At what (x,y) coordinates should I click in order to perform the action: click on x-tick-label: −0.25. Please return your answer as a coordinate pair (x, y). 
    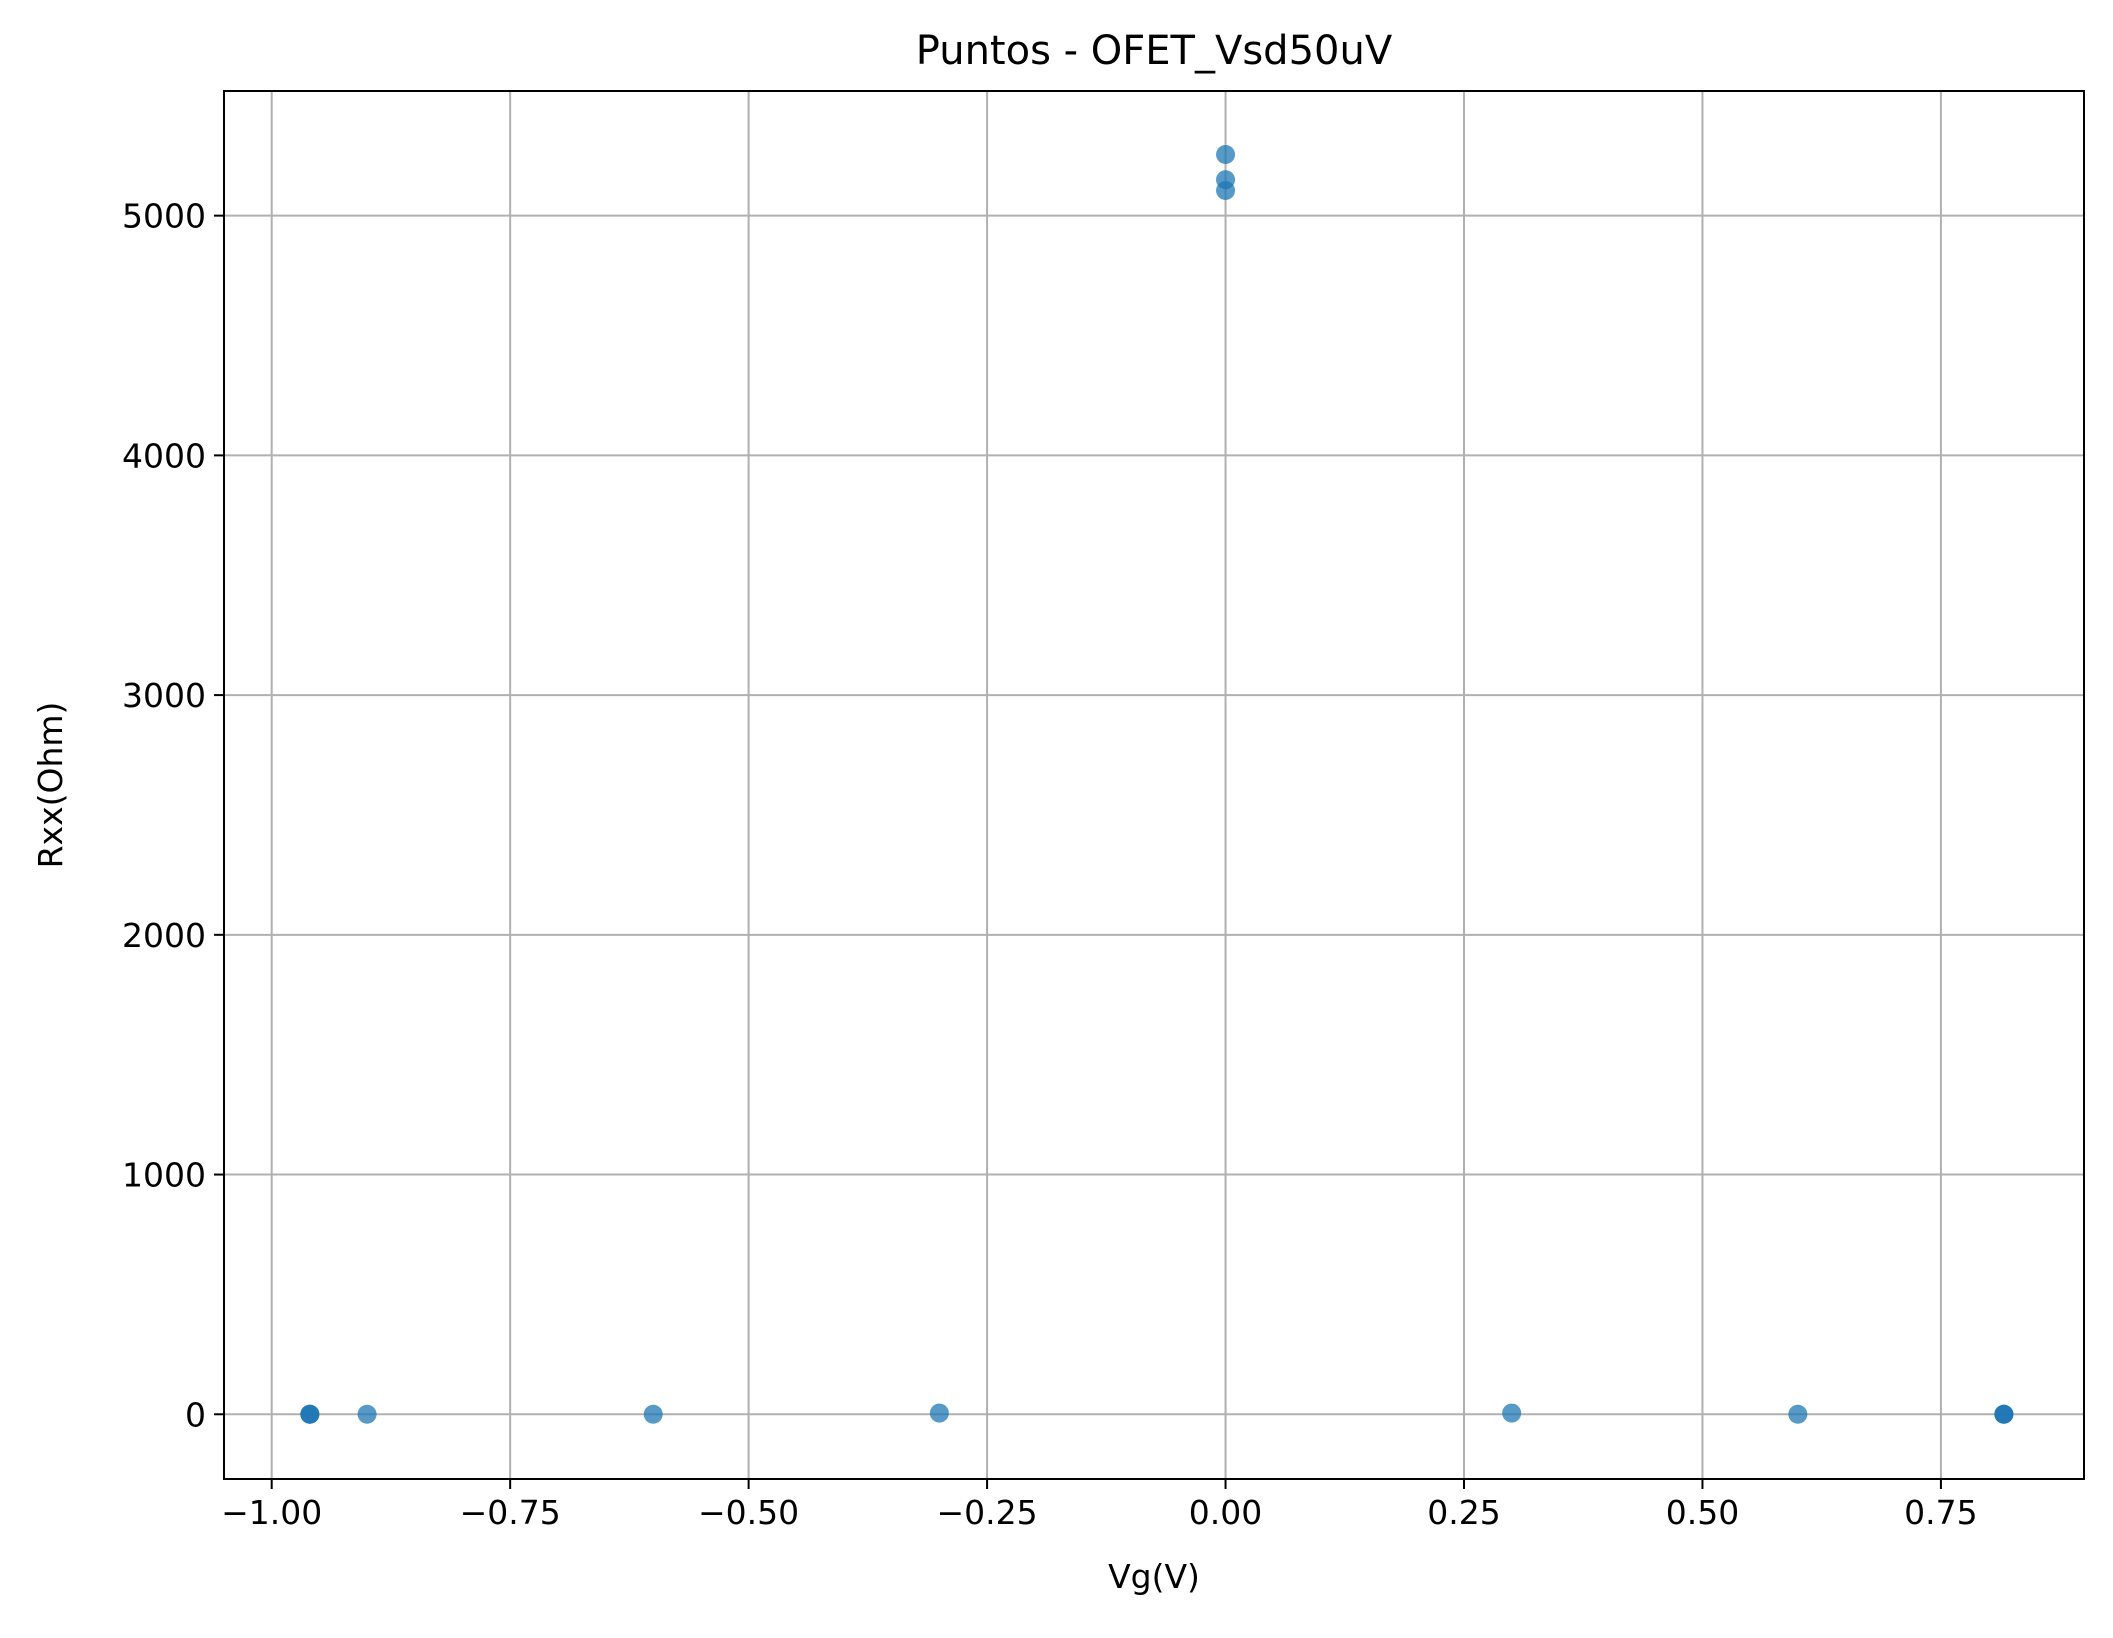
    Looking at the image, I should click on (987, 1512).